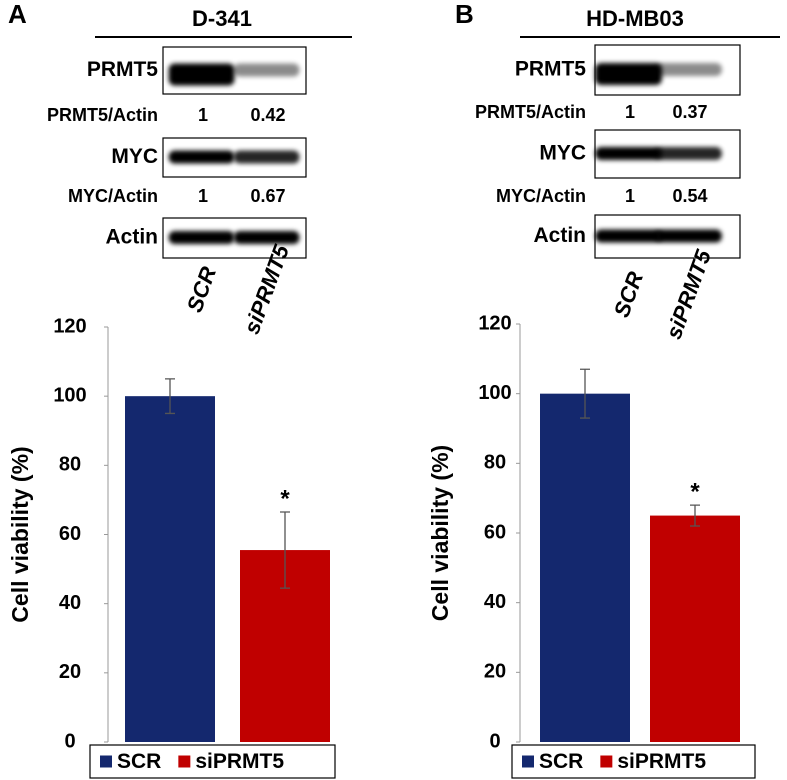 This screenshot has width=787, height=780. I want to click on panel-letter: A, so click(17, 14).